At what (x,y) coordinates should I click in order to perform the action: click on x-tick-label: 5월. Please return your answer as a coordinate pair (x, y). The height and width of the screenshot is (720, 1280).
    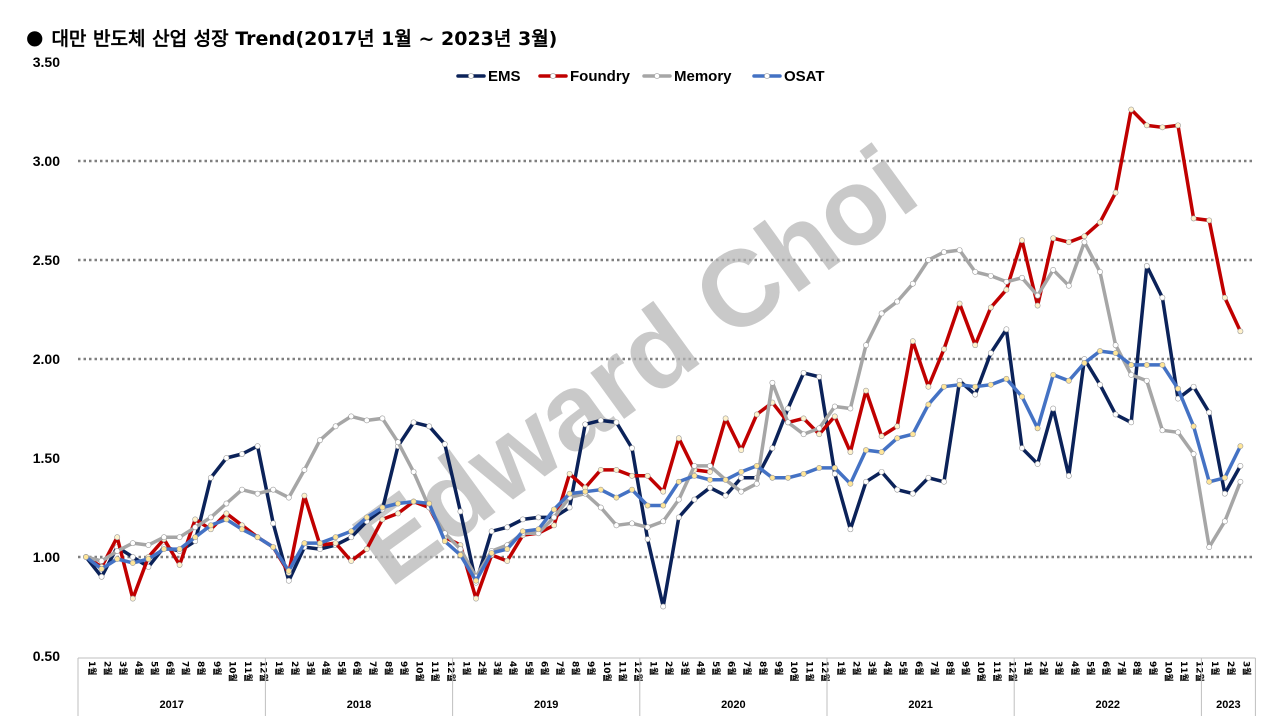
    Looking at the image, I should click on (154, 668).